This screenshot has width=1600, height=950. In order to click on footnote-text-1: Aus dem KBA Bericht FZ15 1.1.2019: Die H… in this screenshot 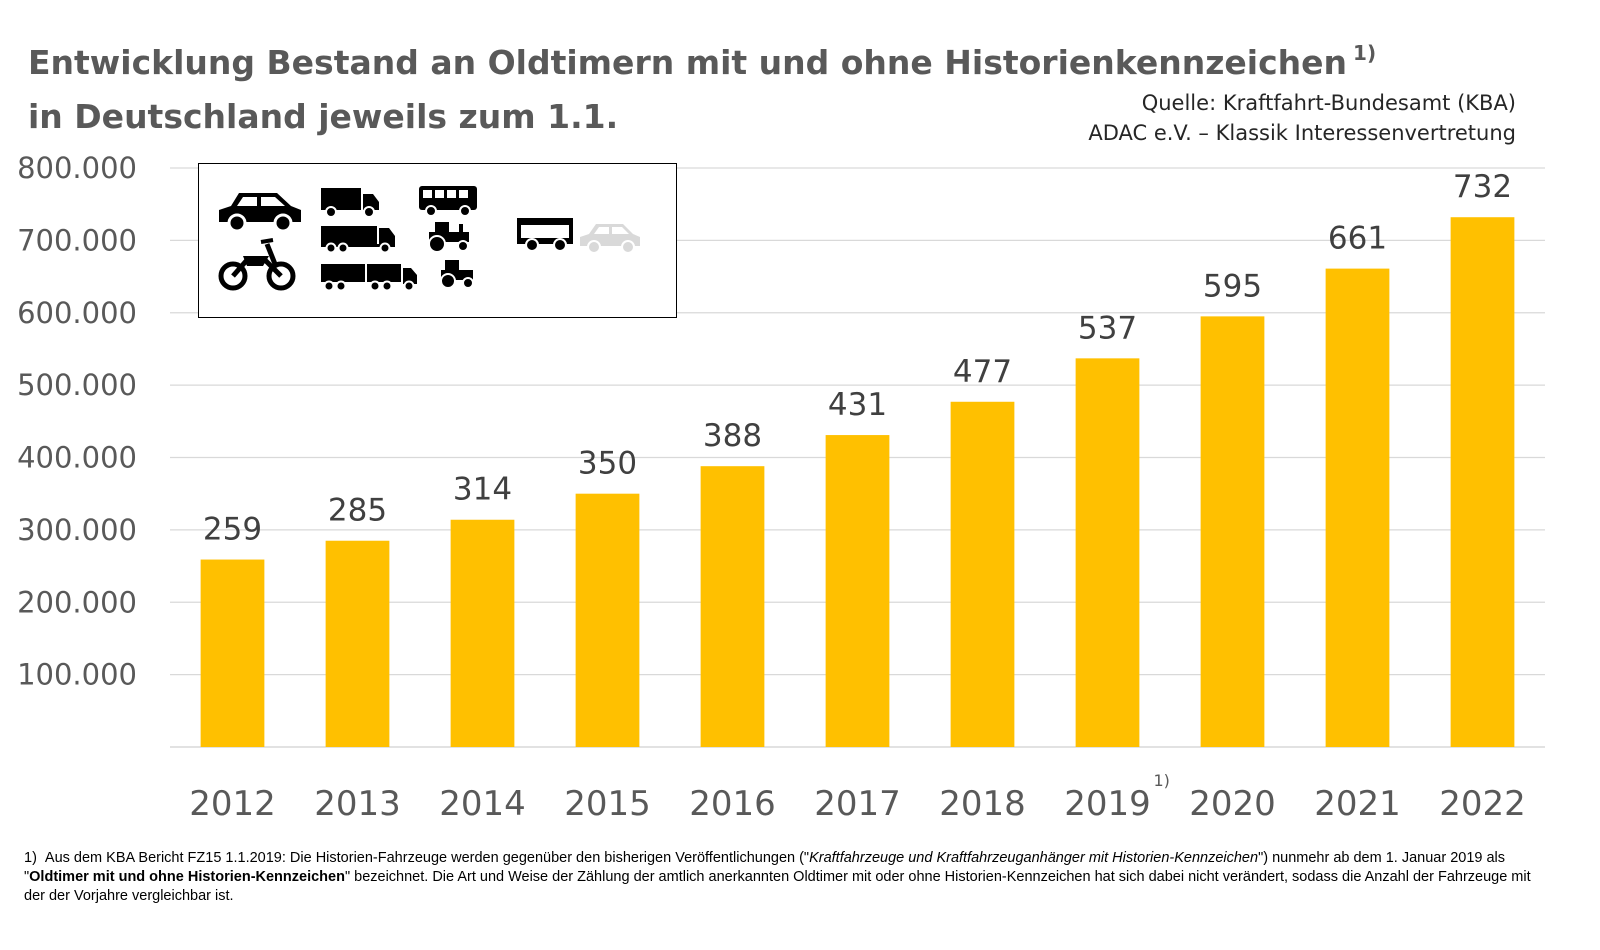, I will do `click(427, 858)`.